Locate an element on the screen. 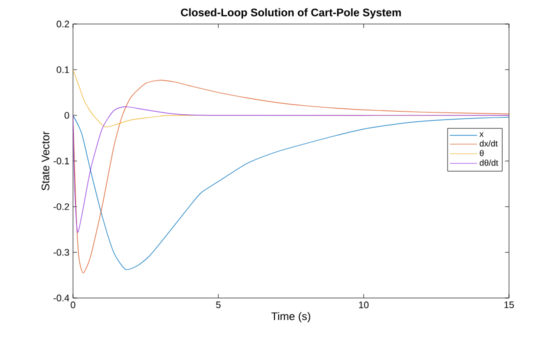  y-tick-label: 0.1 is located at coordinates (63, 70).